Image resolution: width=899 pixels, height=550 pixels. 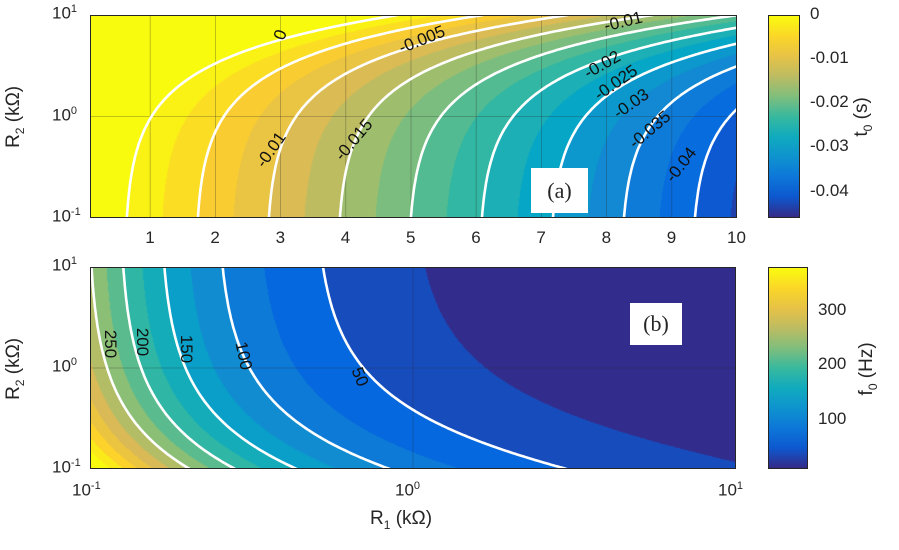 What do you see at coordinates (829, 190) in the screenshot?
I see `colorbar-tick-label: -0.04` at bounding box center [829, 190].